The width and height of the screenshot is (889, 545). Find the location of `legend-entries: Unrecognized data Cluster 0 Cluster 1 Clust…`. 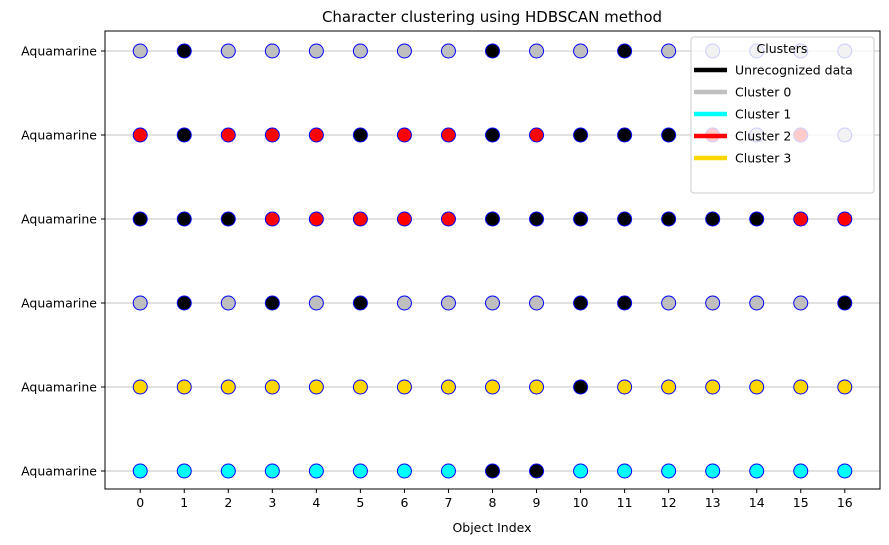

legend-entries: Unrecognized data Cluster 0 Cluster 1 Clust… is located at coordinates (773, 114).